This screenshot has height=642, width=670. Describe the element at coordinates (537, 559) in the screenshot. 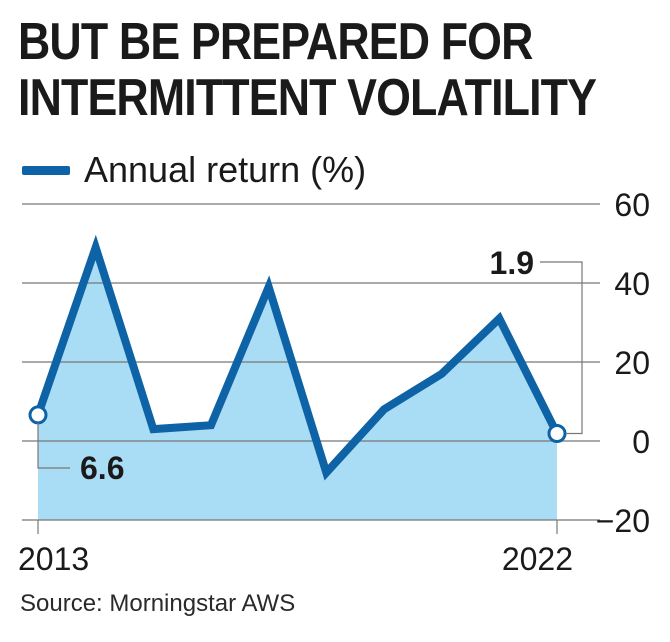

I see `x-tick-label: 2022` at that location.